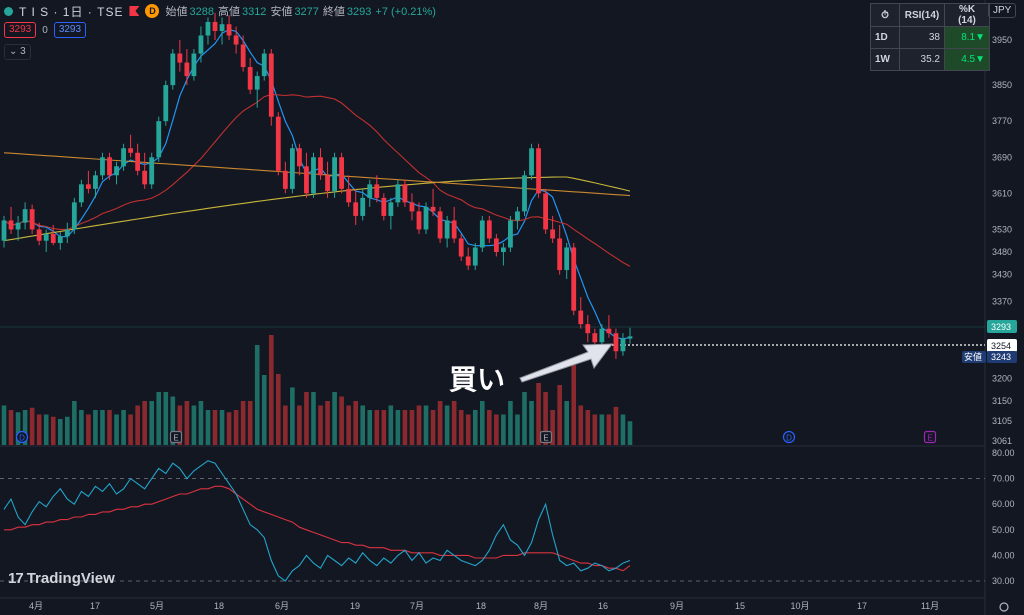 This screenshot has width=1024, height=615. Describe the element at coordinates (677, 606) in the screenshot. I see `time-tick-label: 9月` at that location.